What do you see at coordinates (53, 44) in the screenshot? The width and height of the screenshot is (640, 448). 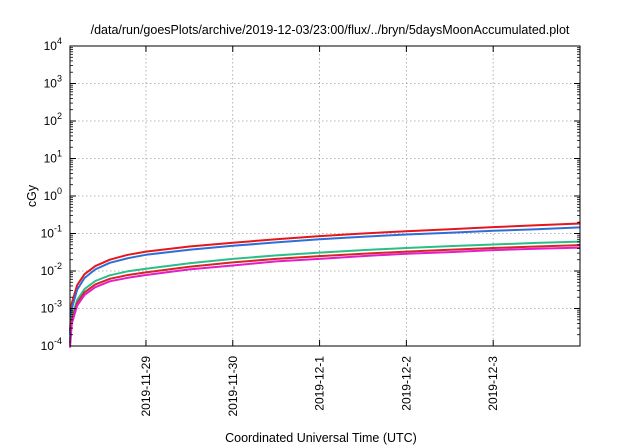 I see `y-tick-label: 10⁴` at bounding box center [53, 44].